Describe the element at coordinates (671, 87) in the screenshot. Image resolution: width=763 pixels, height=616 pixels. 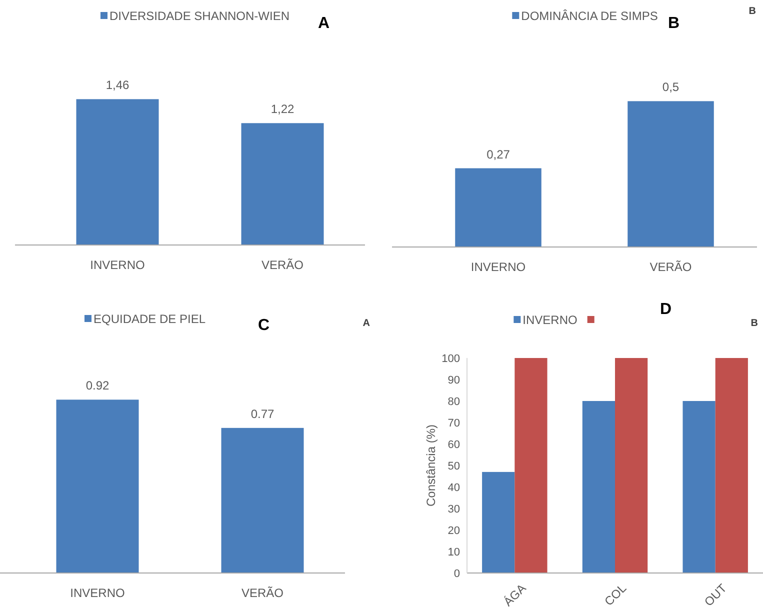
I see `data-label: 0,5` at that location.